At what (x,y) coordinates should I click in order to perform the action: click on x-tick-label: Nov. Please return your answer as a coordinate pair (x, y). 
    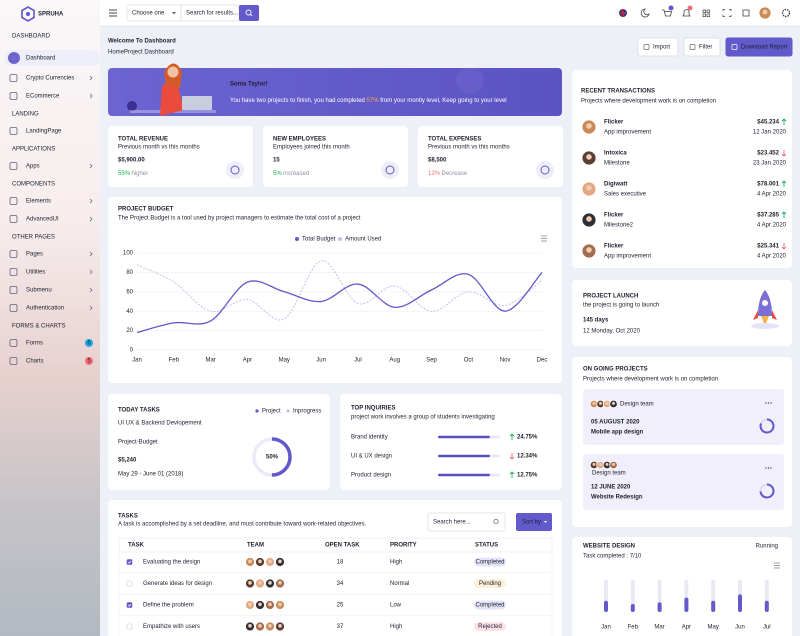
    Looking at the image, I should click on (505, 361).